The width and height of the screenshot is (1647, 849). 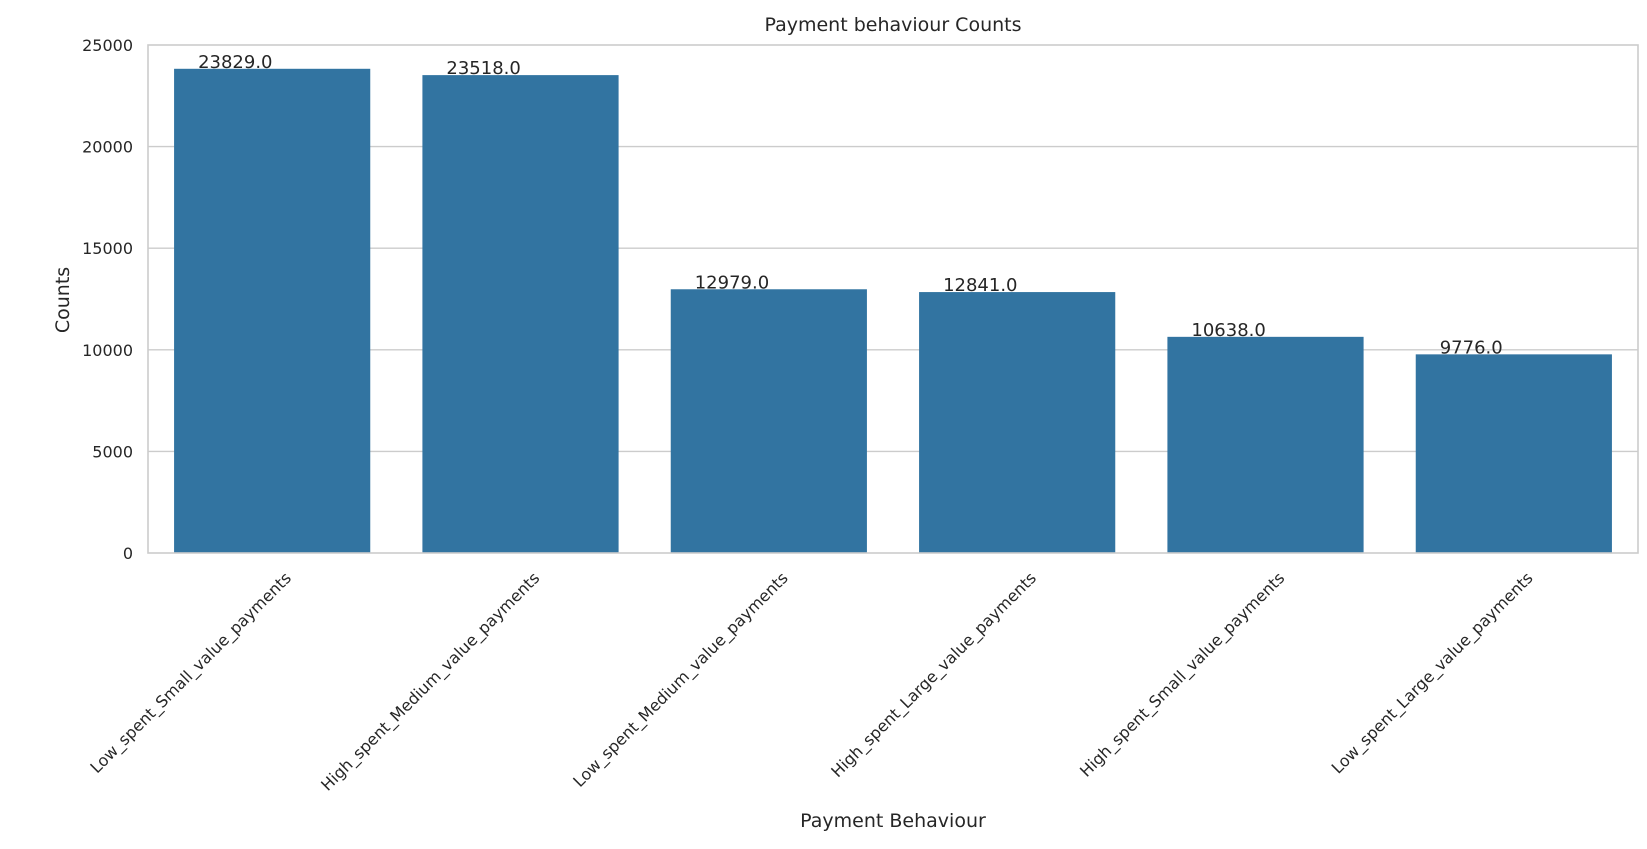 What do you see at coordinates (892, 25) in the screenshot?
I see `chart-title: Payment behaviour Counts` at bounding box center [892, 25].